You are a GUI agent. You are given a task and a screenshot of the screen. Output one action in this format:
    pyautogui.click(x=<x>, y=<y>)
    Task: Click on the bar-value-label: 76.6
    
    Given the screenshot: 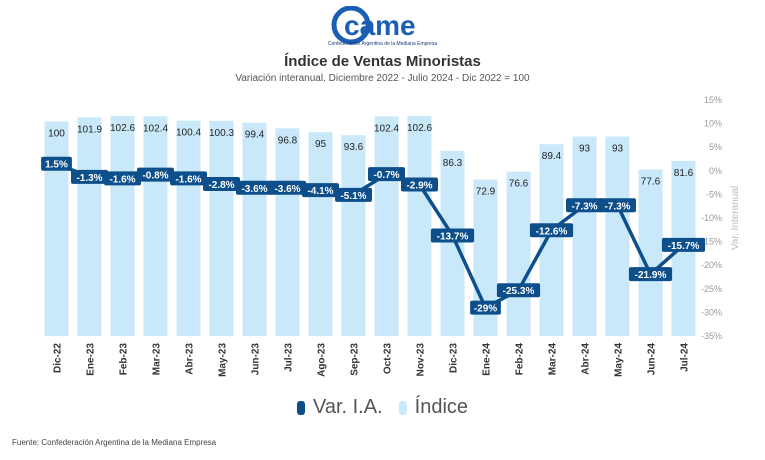 What is the action you would take?
    pyautogui.click(x=519, y=184)
    